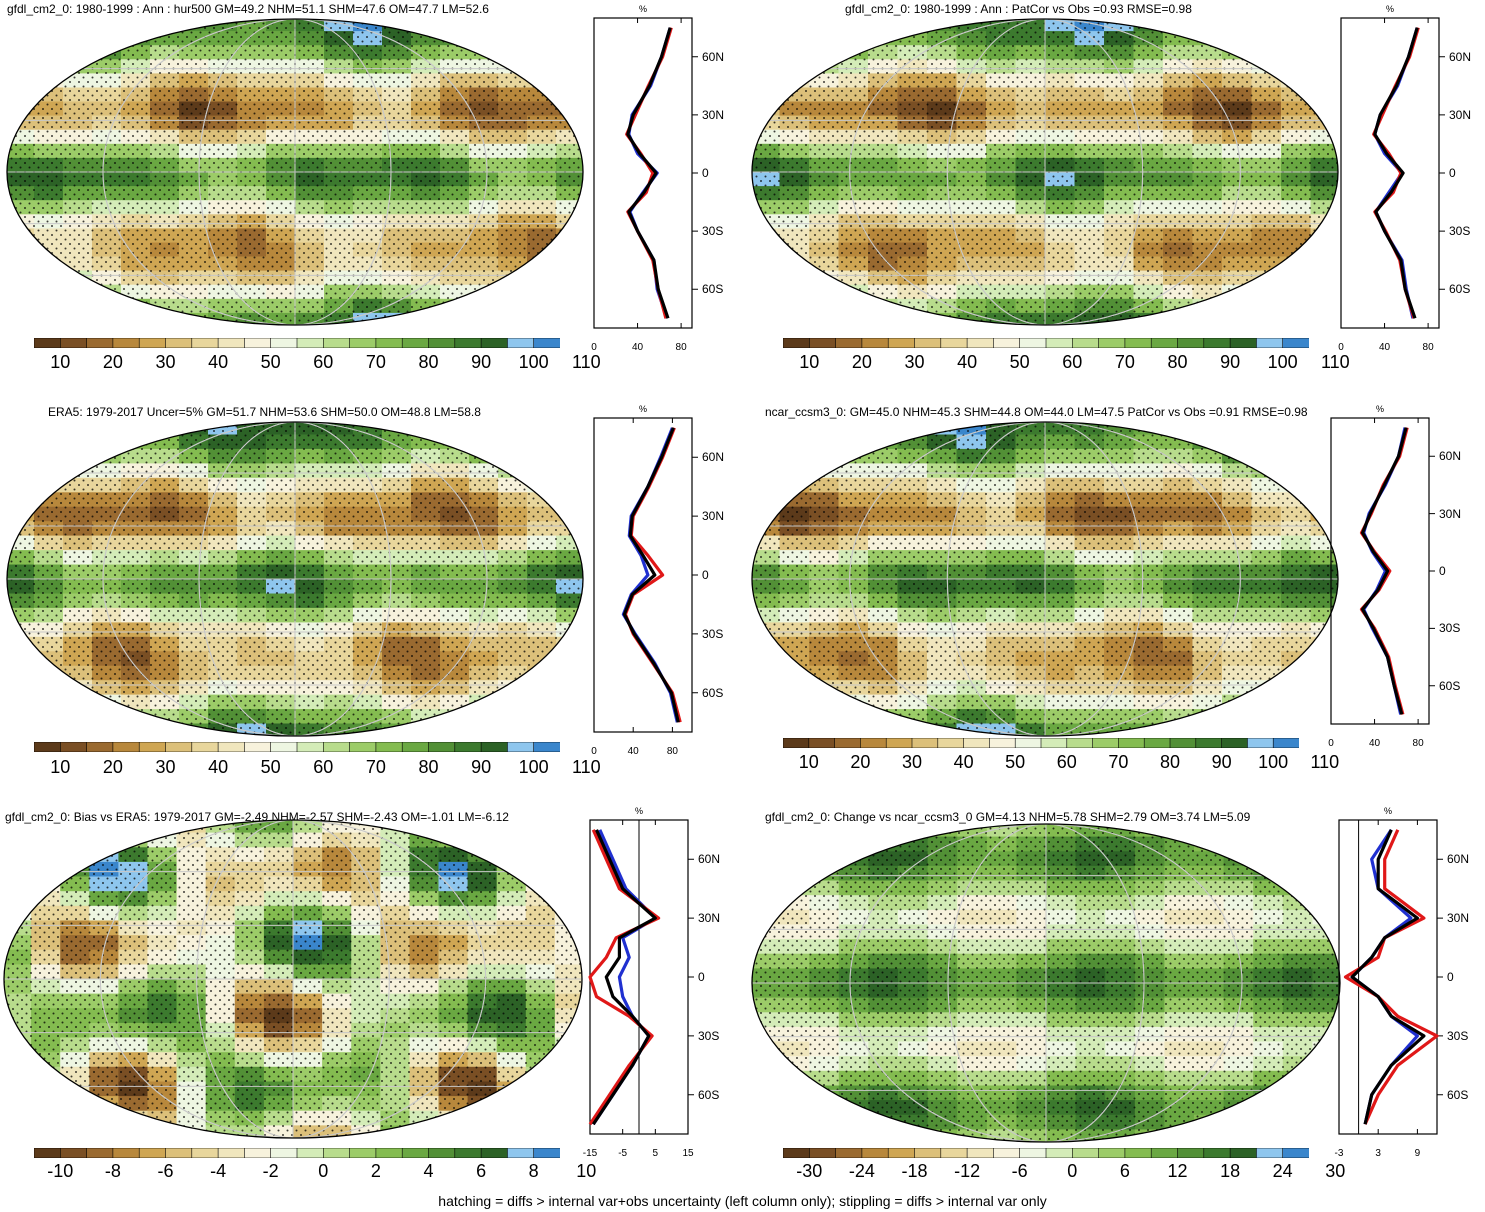 This screenshot has width=1485, height=1212. Describe the element at coordinates (1177, 362) in the screenshot. I see `colorbar-tick-label: 80` at that location.